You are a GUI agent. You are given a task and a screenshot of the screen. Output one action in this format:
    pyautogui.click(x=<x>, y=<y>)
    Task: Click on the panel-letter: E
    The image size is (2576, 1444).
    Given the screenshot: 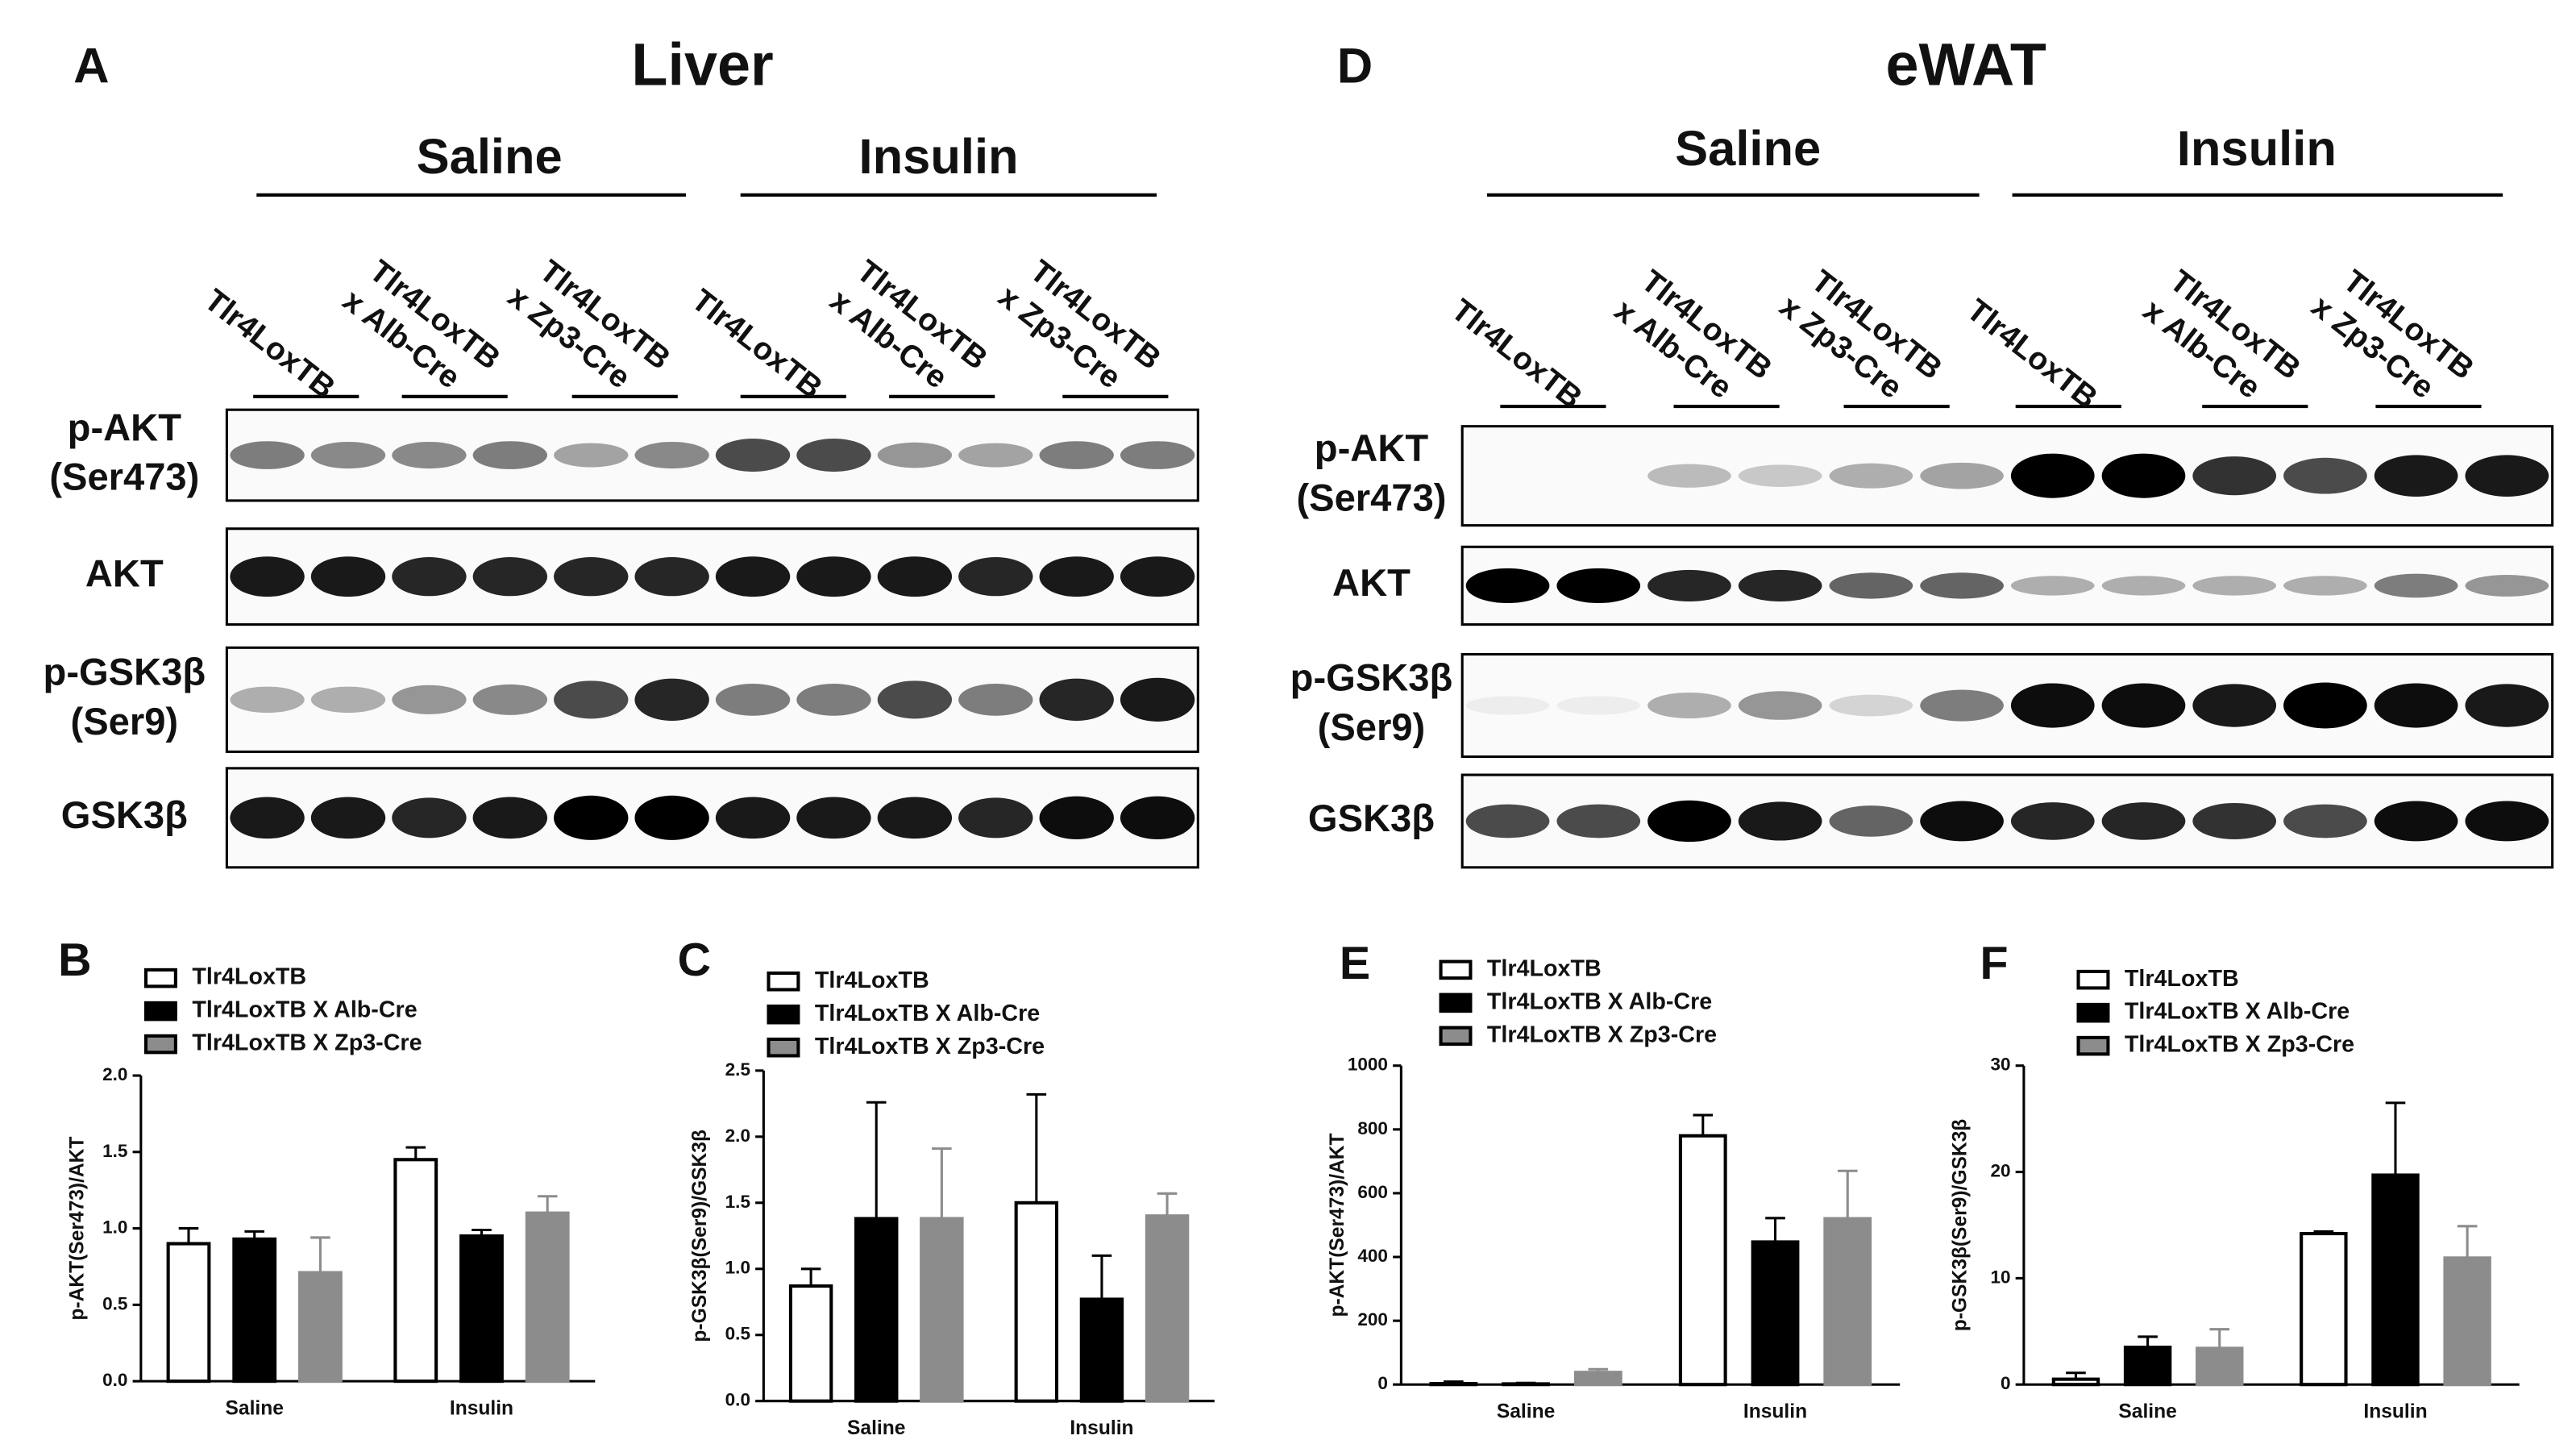 What is the action you would take?
    pyautogui.click(x=1355, y=963)
    